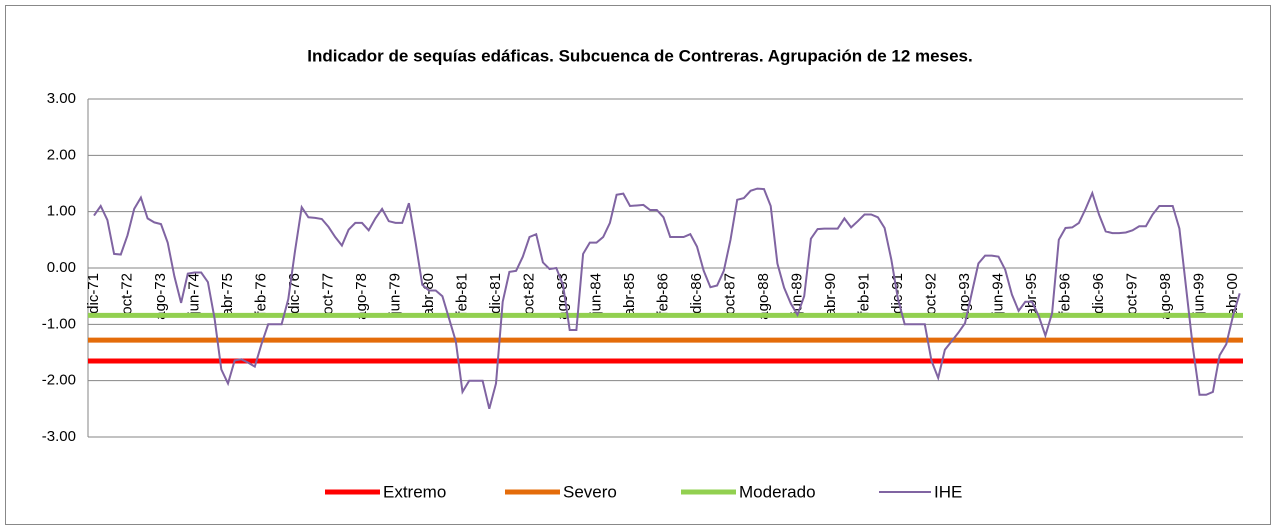  What do you see at coordinates (126, 294) in the screenshot?
I see `x-tick-label: oct-72` at bounding box center [126, 294].